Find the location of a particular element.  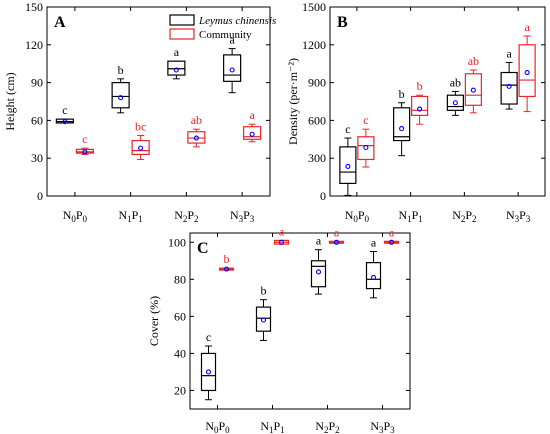

panel-letter: A is located at coordinates (60, 22).